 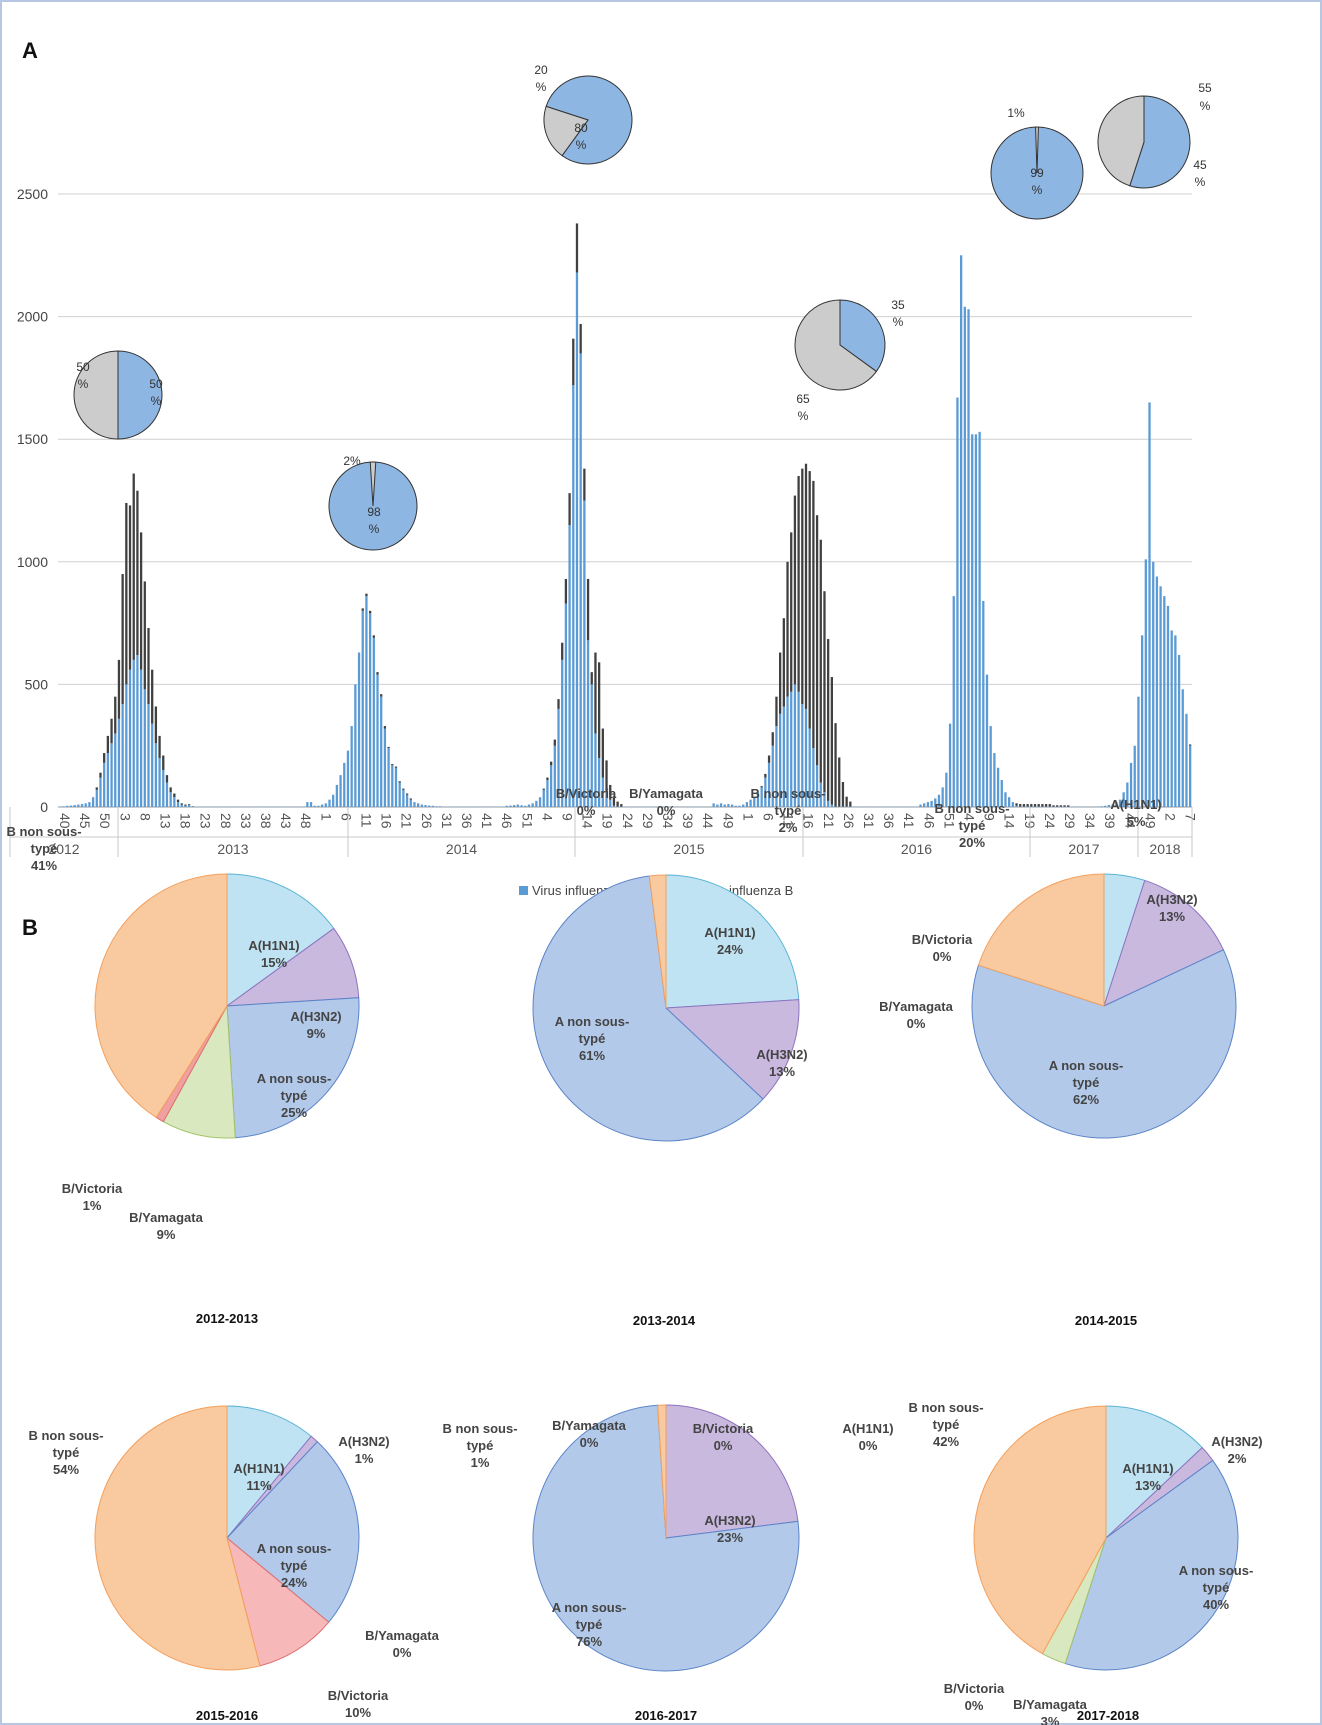 What do you see at coordinates (274, 962) in the screenshot?
I see `pie-label: 15%` at bounding box center [274, 962].